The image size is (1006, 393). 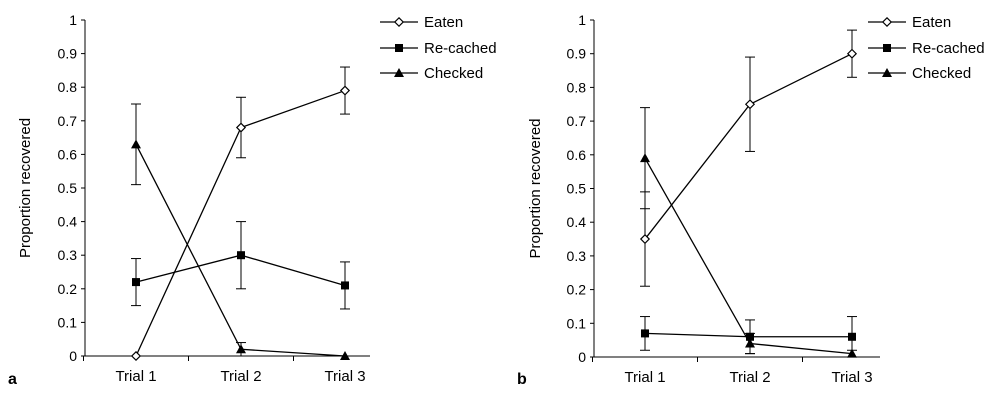 I want to click on panel-label: a, so click(x=12, y=379).